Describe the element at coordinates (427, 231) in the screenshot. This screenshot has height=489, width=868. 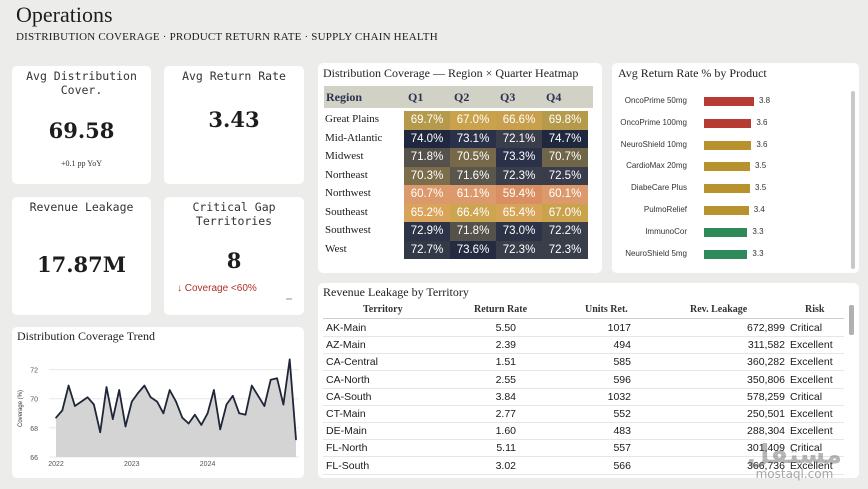
I see `heatmap-cell: 72.9%` at that location.